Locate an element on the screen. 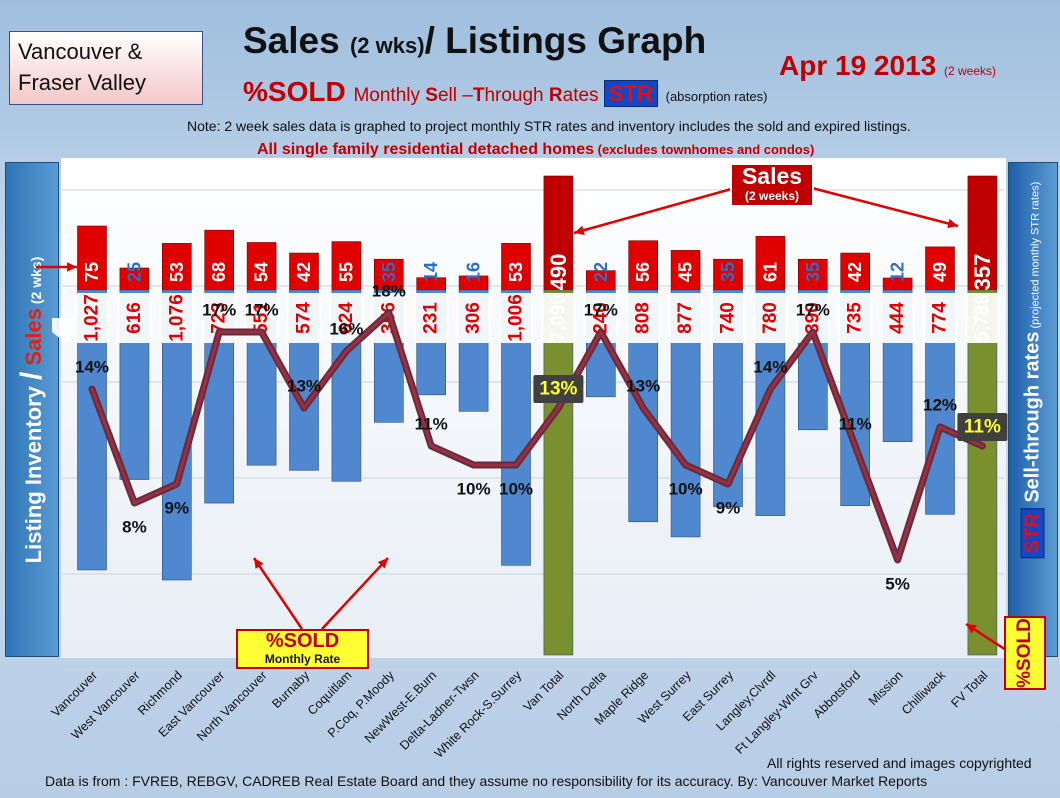  category-tick-label: NewWest-E.Burn is located at coordinates (401, 707).